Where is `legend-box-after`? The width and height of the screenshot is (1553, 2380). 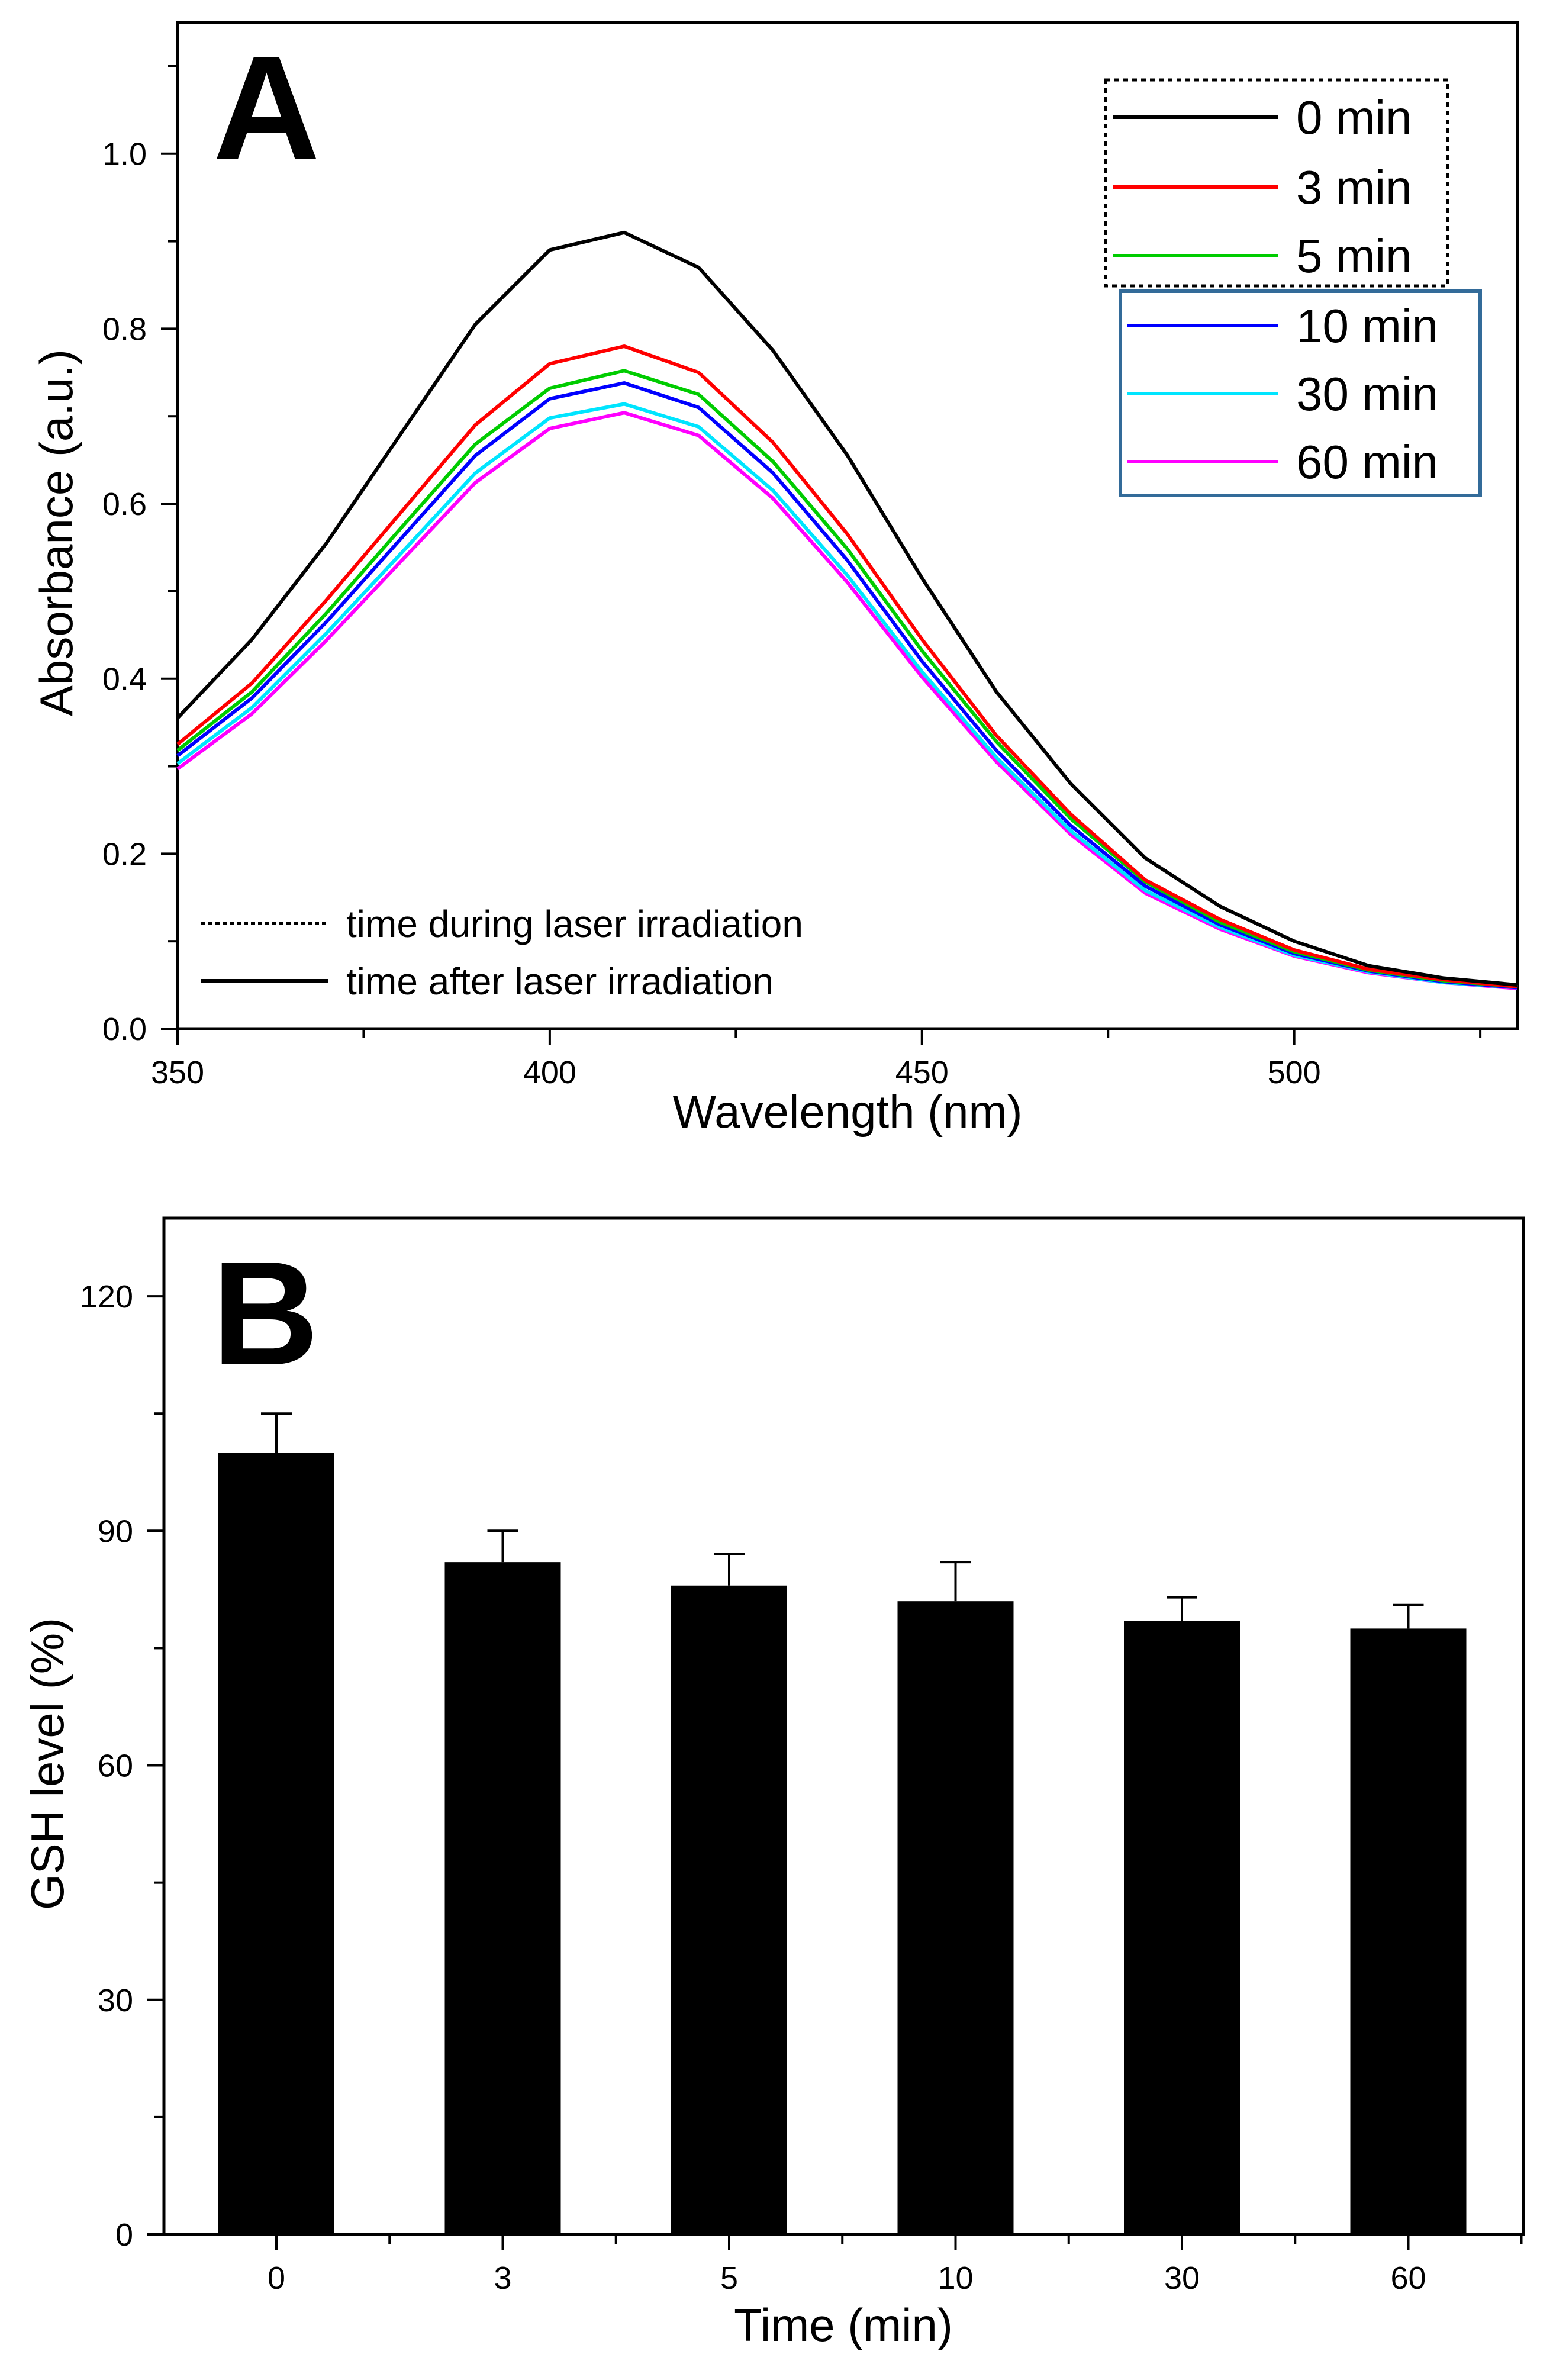
legend-box-after is located at coordinates (1300, 393).